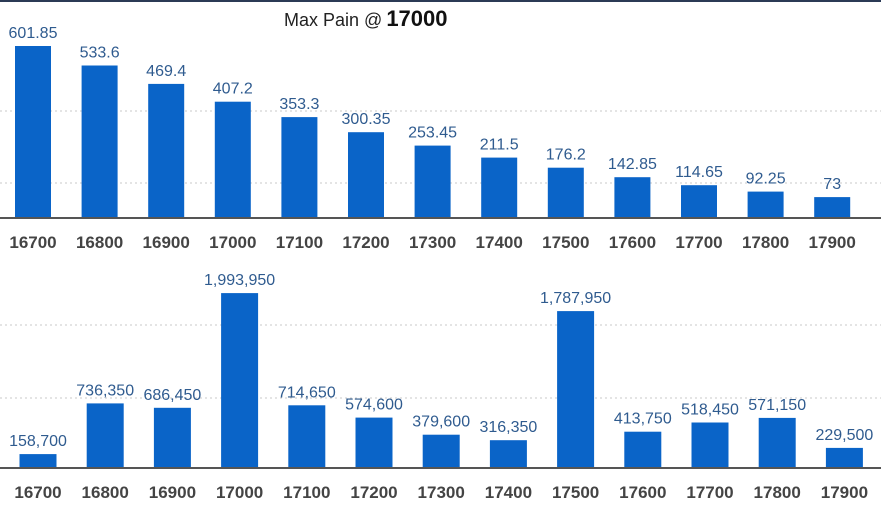  What do you see at coordinates (643, 419) in the screenshot?
I see `value-label: 413,750` at bounding box center [643, 419].